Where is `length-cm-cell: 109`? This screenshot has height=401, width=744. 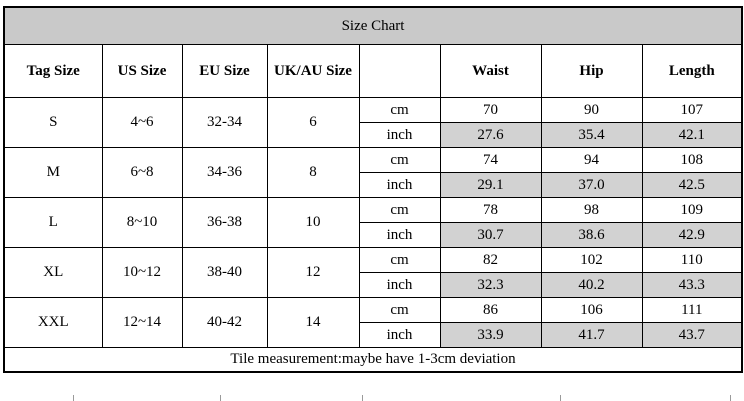
length-cm-cell: 109 is located at coordinates (692, 210).